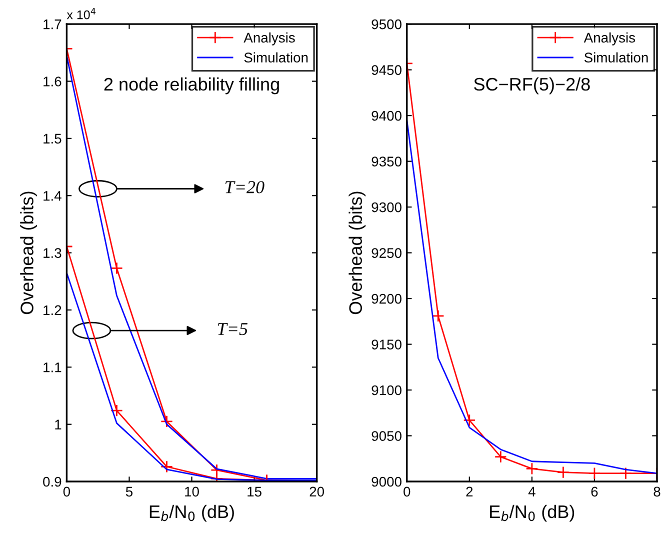 This screenshot has width=667, height=535. Describe the element at coordinates (387, 161) in the screenshot. I see `y-tick-label: 9350` at that location.